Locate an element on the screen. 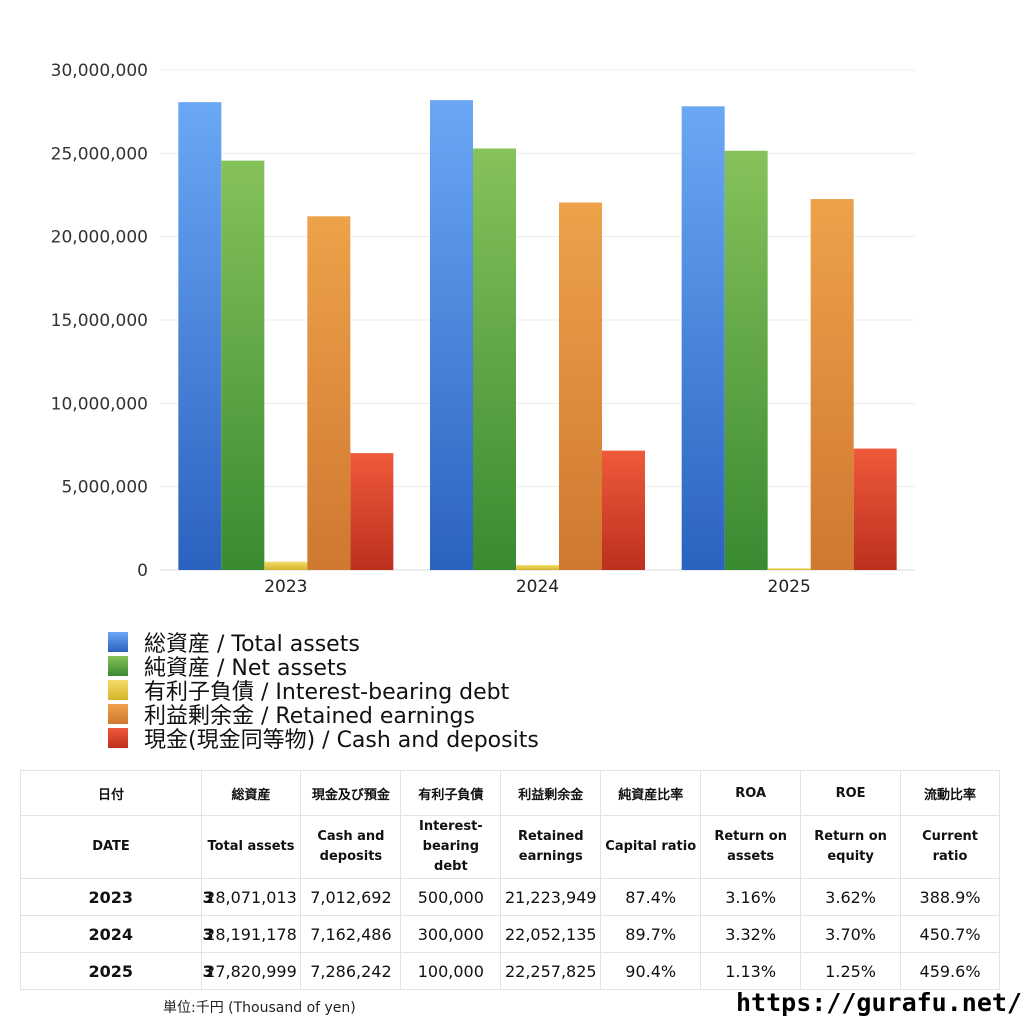 Image resolution: width=1024 pixels, height=1024 pixels. table-cell: 7,012,692 is located at coordinates (351, 897).